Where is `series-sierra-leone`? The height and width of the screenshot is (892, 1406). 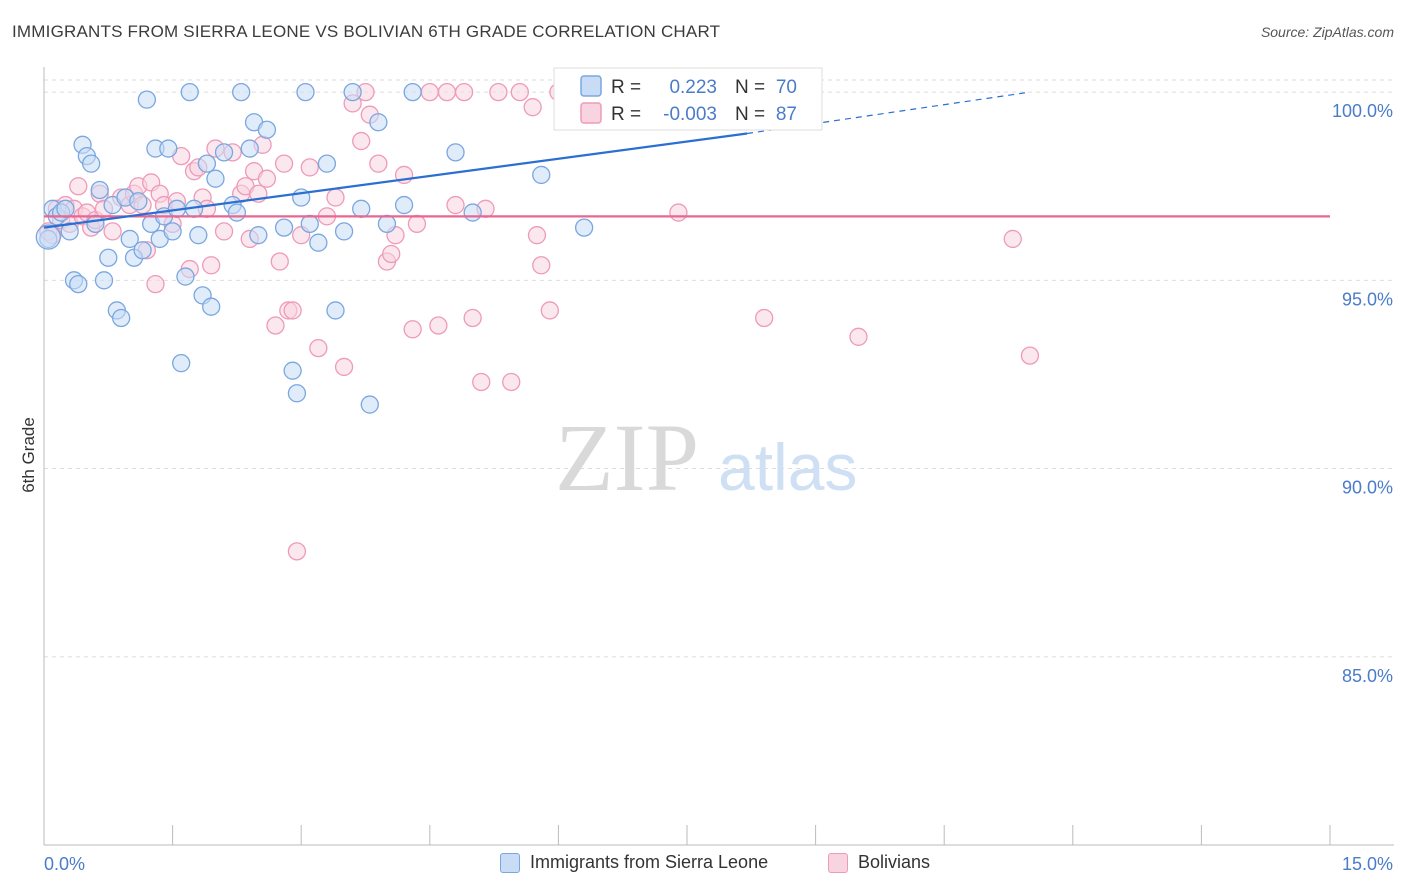 series-sierra-leone is located at coordinates (314, 248).